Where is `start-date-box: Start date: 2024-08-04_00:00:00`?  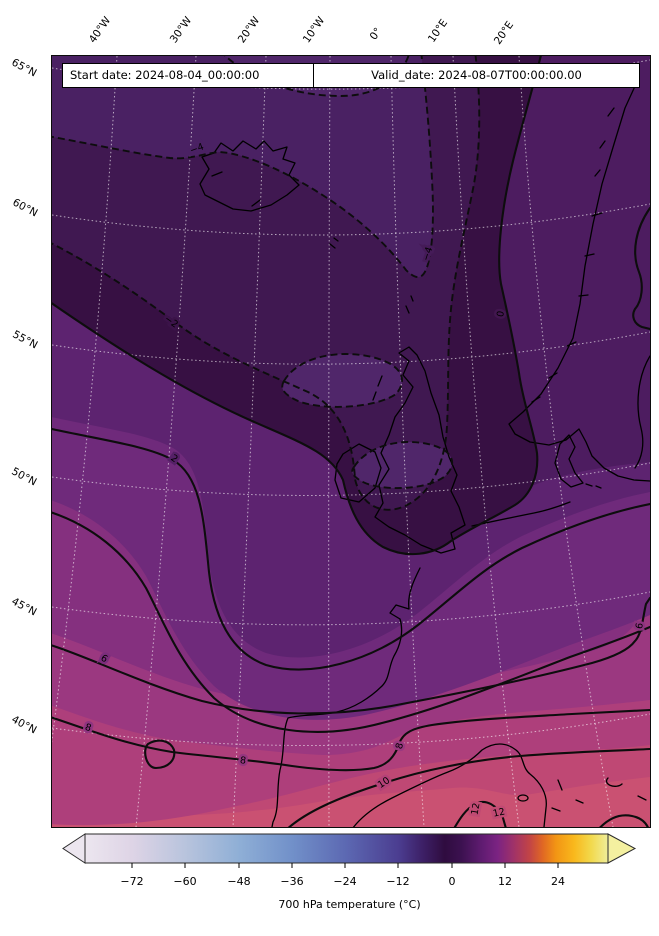
start-date-box: Start date: 2024-08-04_00:00:00 is located at coordinates (188, 75).